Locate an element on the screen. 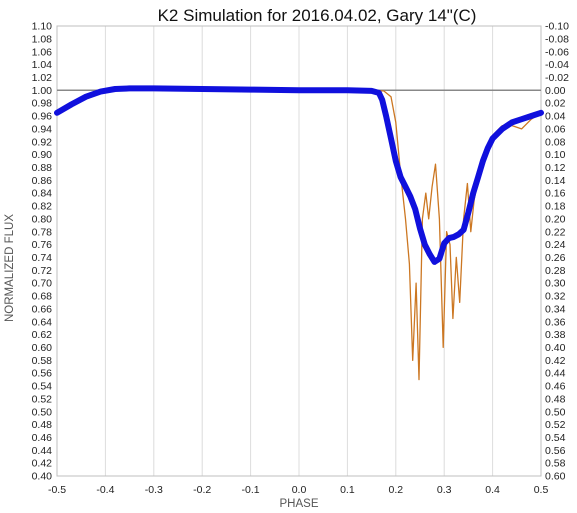  y-tick-label: 0.54 is located at coordinates (42, 387).